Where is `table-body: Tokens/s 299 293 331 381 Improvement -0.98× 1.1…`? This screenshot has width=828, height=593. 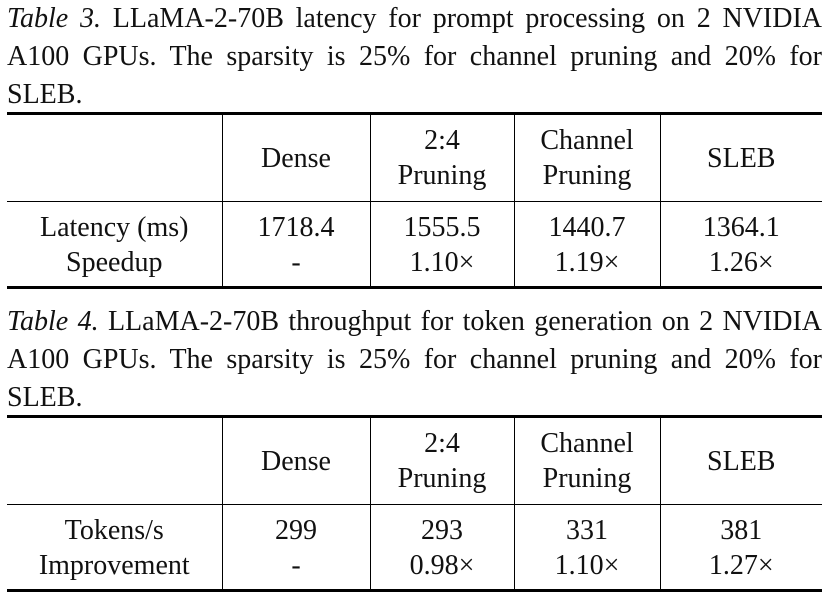 table-body: Tokens/s 299 293 331 381 Improvement -0.98× 1.1… is located at coordinates (414, 547).